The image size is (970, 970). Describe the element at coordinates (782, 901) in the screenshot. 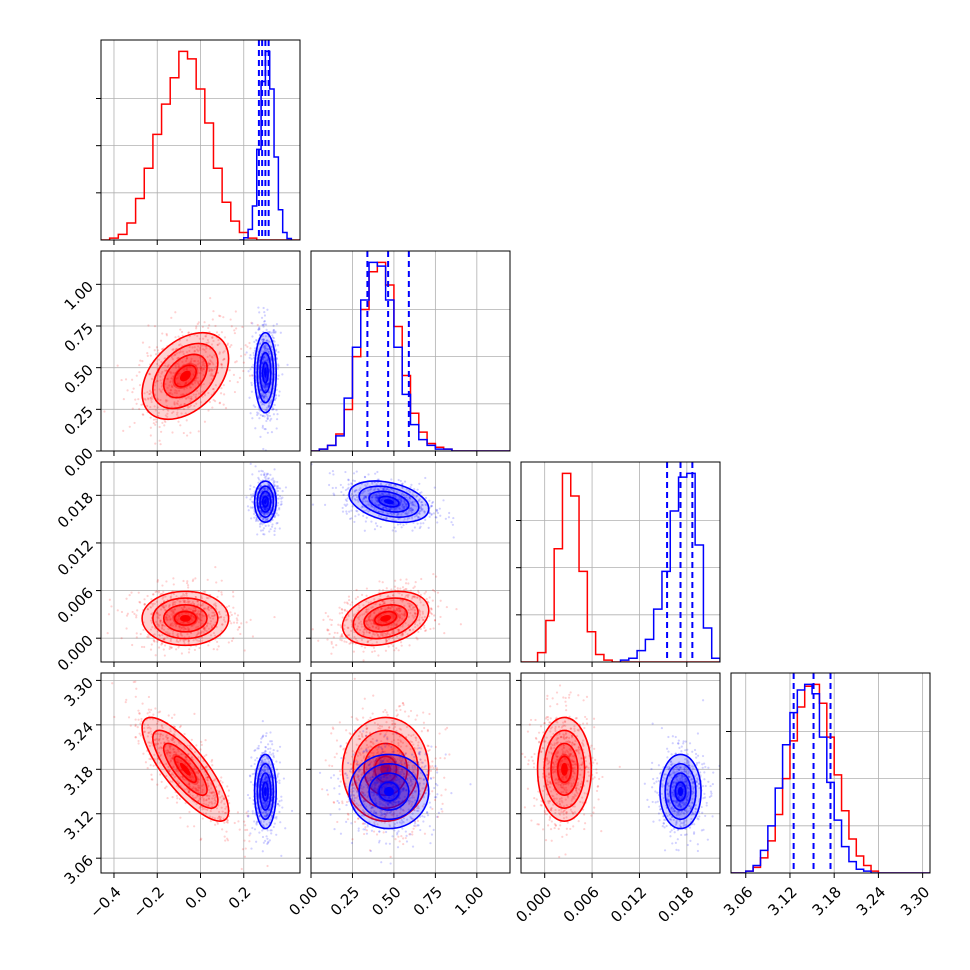

I see `x-tick-label: 3.12` at that location.